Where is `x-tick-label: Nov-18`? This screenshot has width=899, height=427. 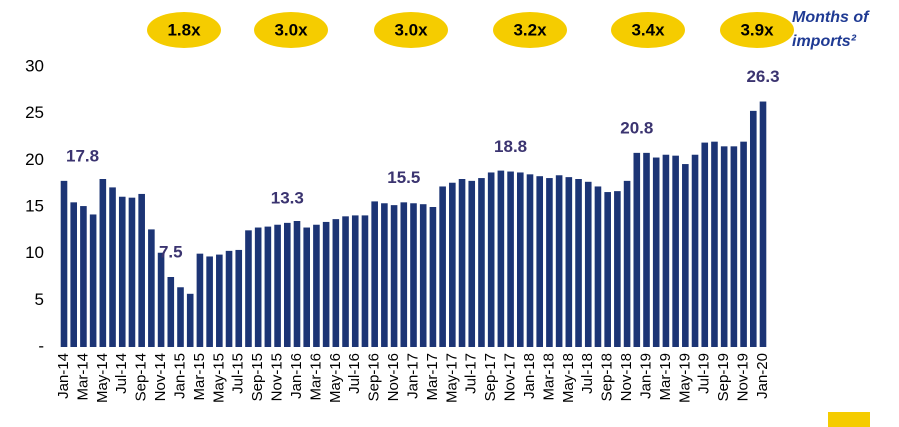
x-tick-label: Nov-18 is located at coordinates (626, 377).